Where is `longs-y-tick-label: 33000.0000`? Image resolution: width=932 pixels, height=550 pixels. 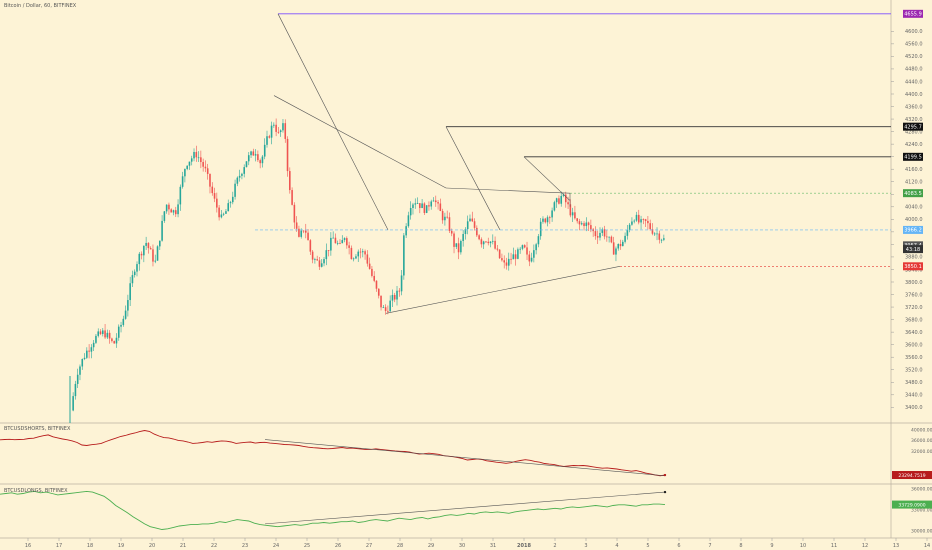 longs-y-tick-label: 33000.0000 is located at coordinates (921, 511).